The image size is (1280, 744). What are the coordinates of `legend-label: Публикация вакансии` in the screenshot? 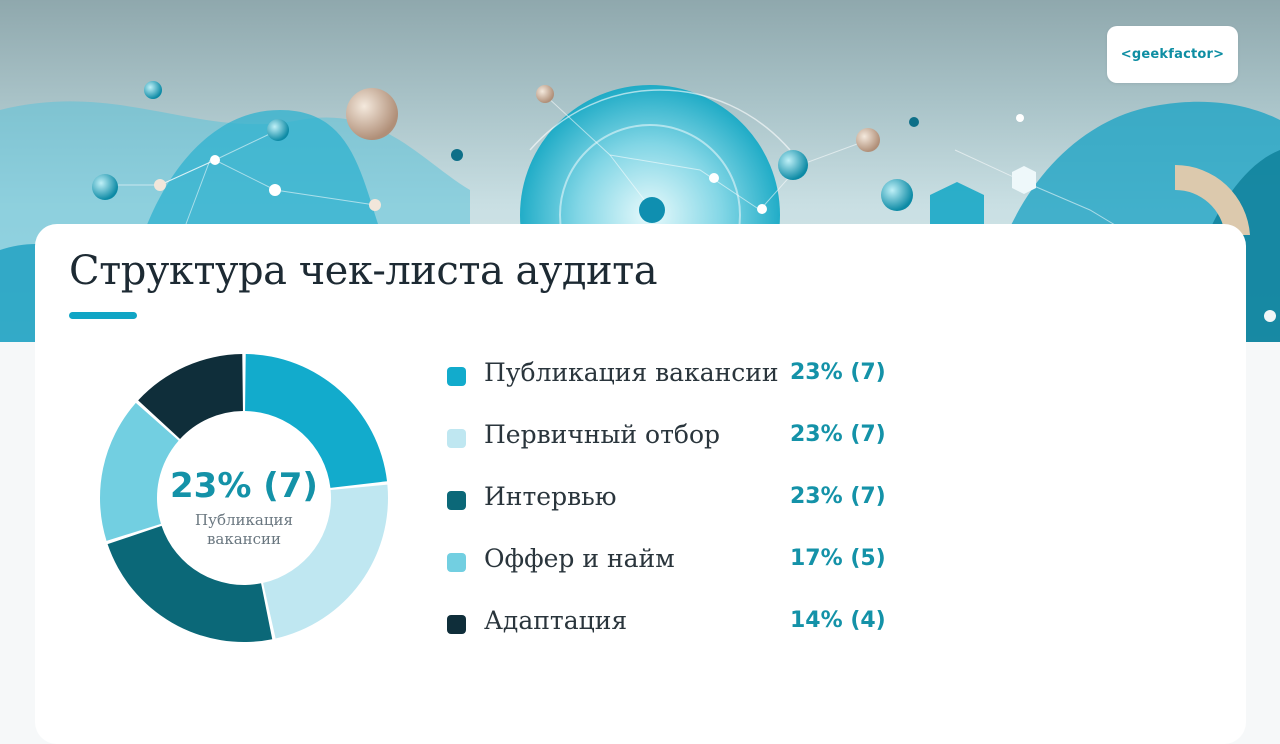 It's located at (631, 372).